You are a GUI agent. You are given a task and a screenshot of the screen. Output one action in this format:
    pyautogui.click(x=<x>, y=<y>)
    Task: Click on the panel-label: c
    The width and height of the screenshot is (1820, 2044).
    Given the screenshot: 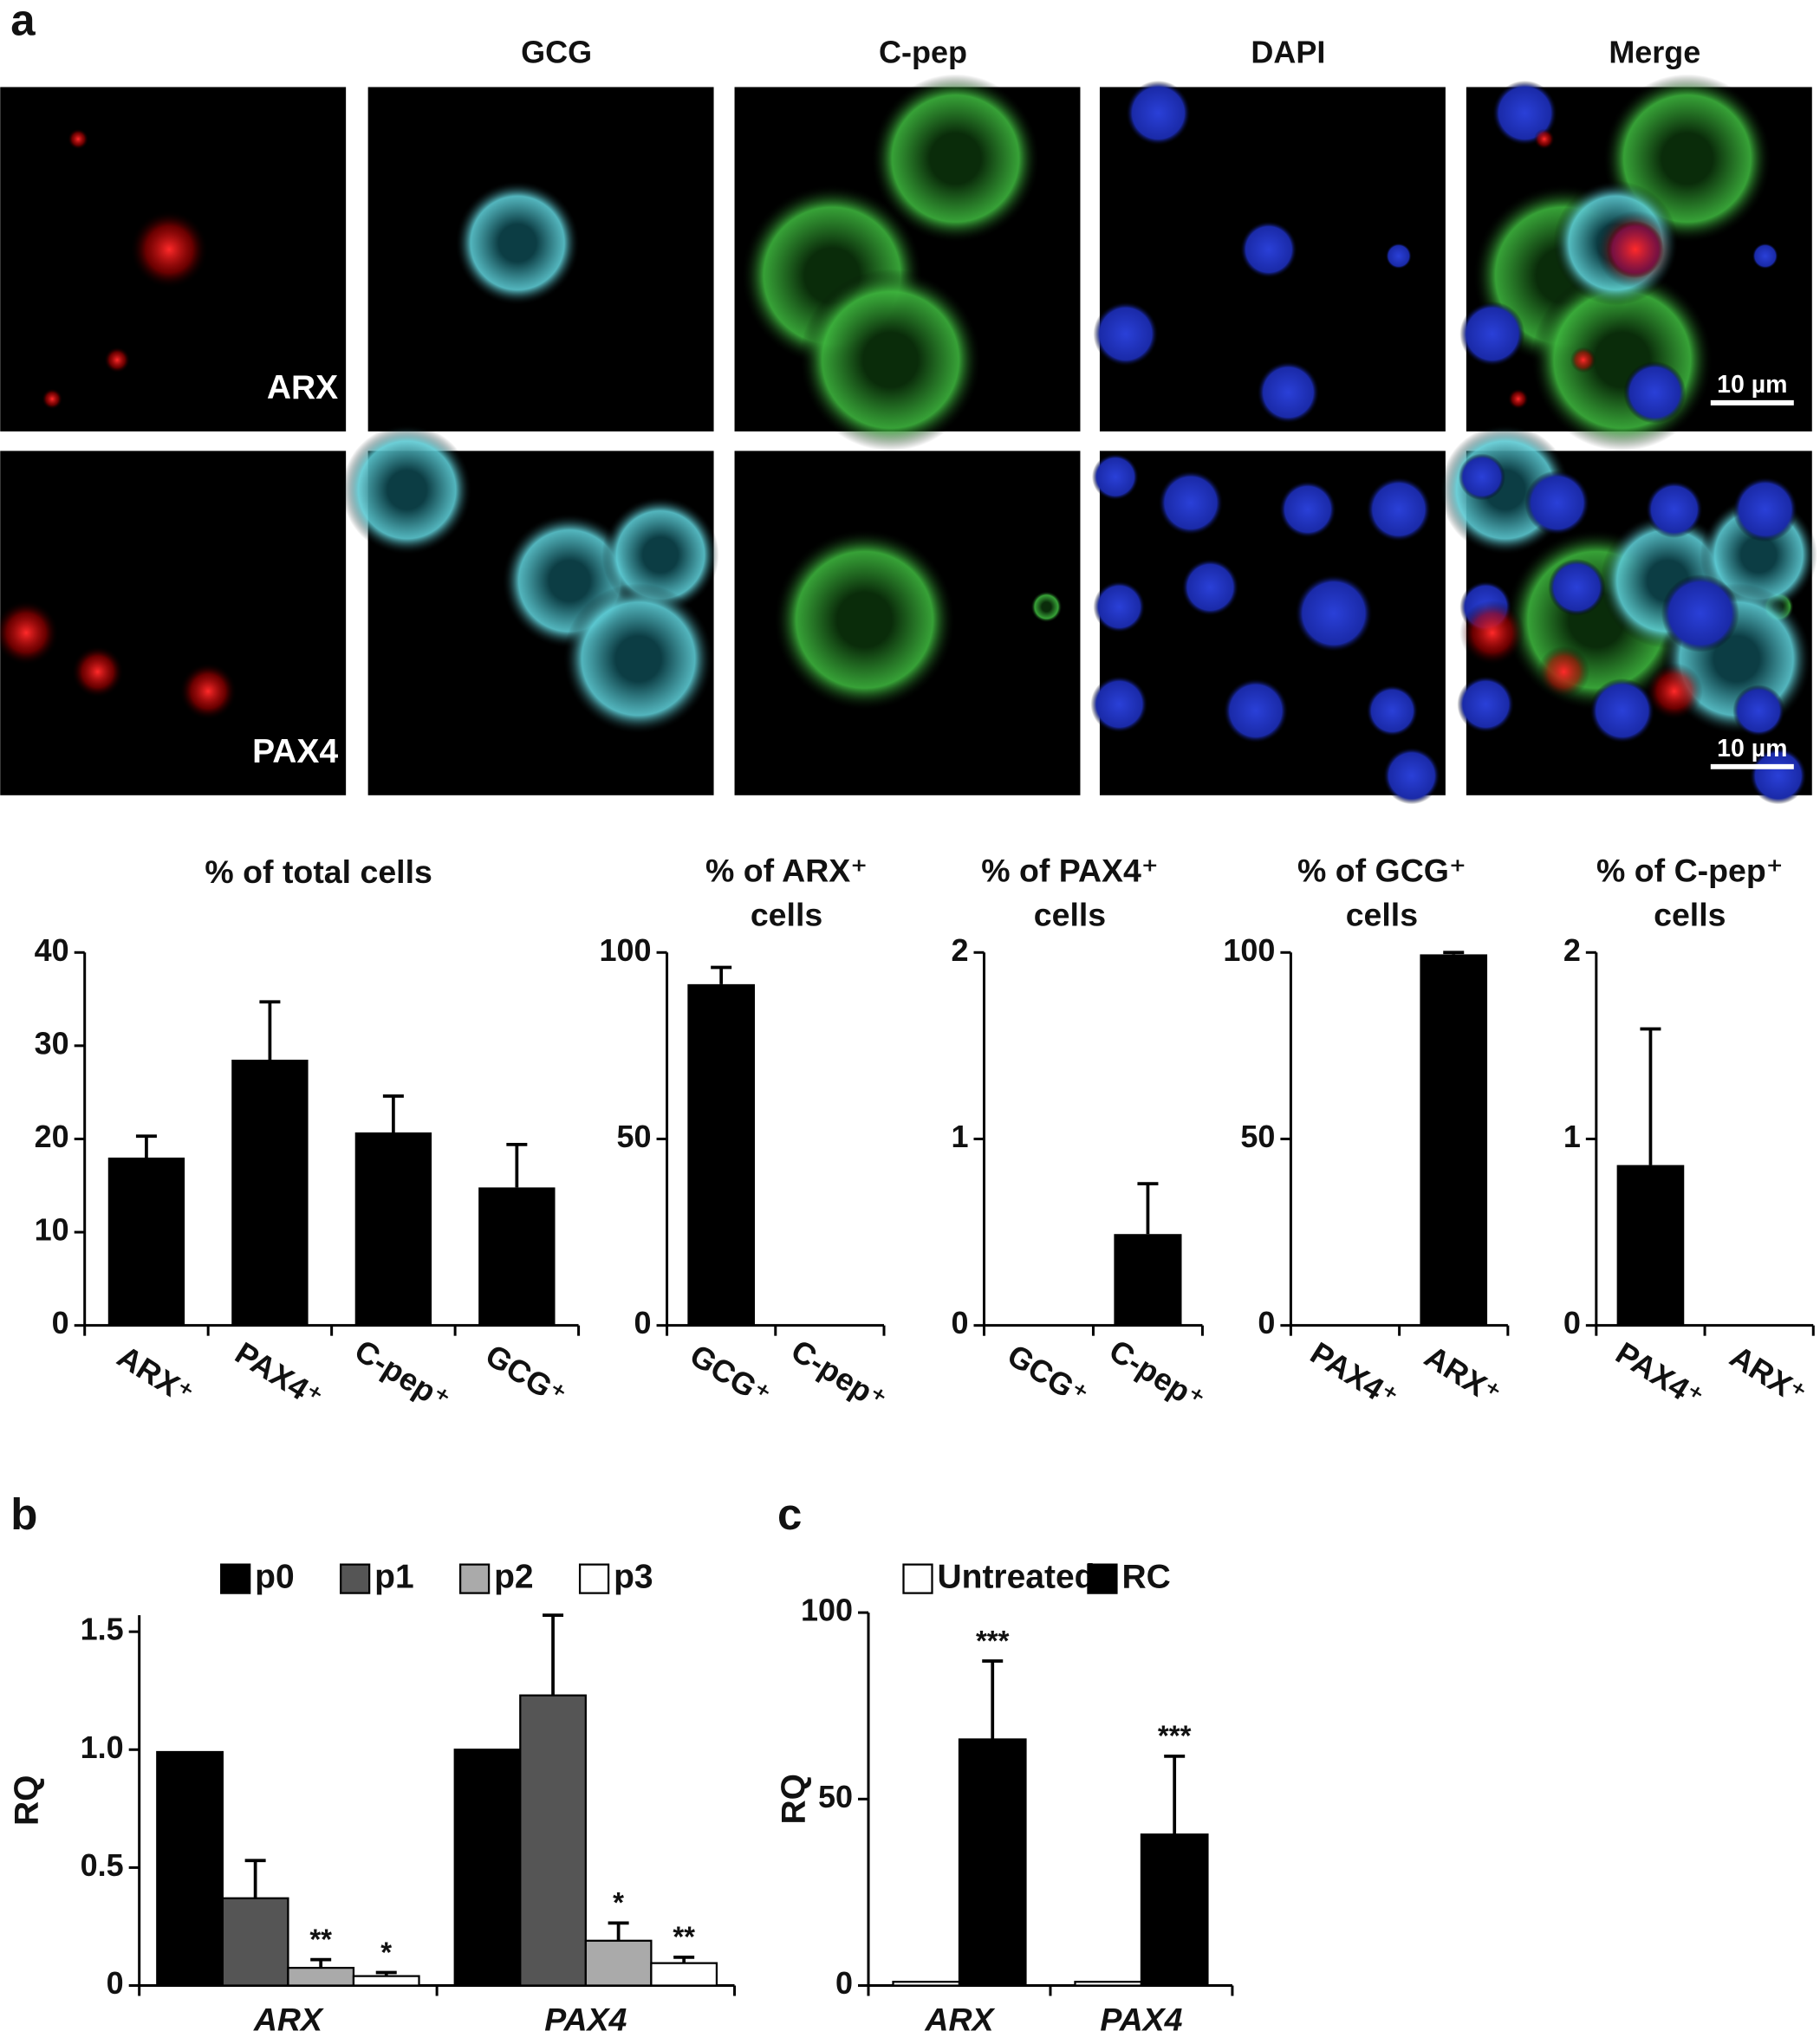 What is the action you would take?
    pyautogui.click(x=789, y=1514)
    